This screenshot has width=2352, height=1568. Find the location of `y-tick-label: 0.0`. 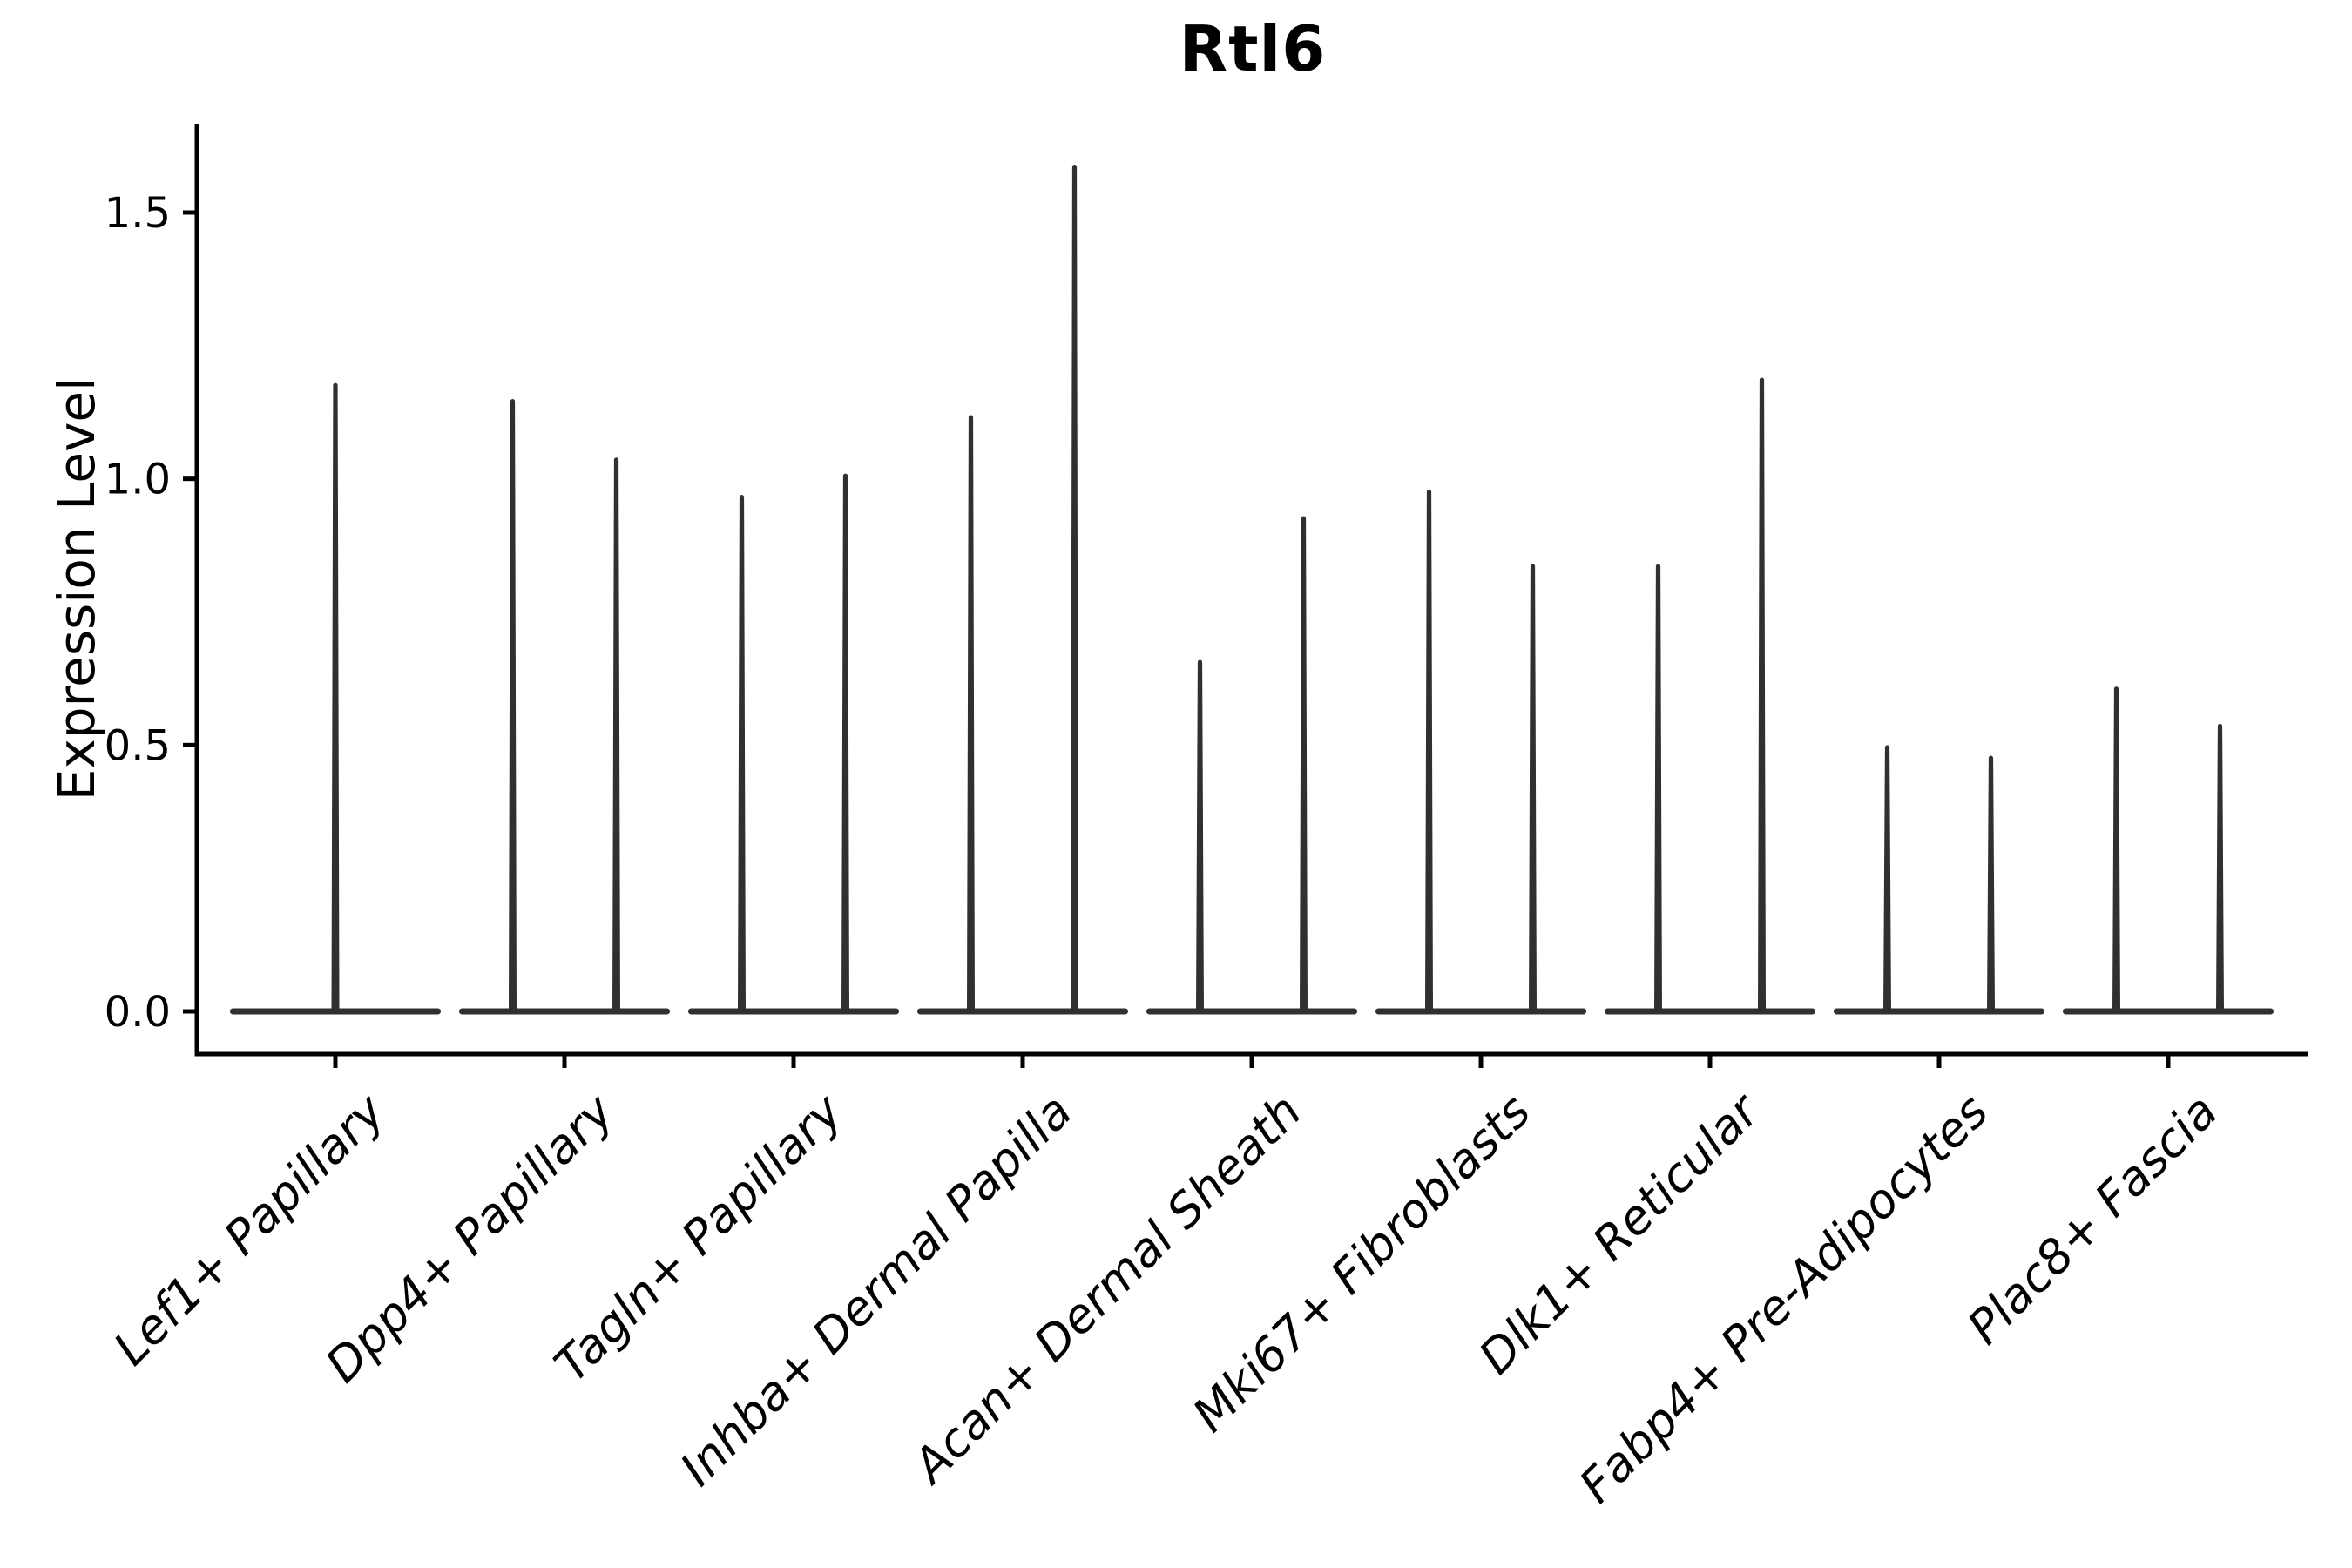

y-tick-label: 0.0 is located at coordinates (138, 1013).